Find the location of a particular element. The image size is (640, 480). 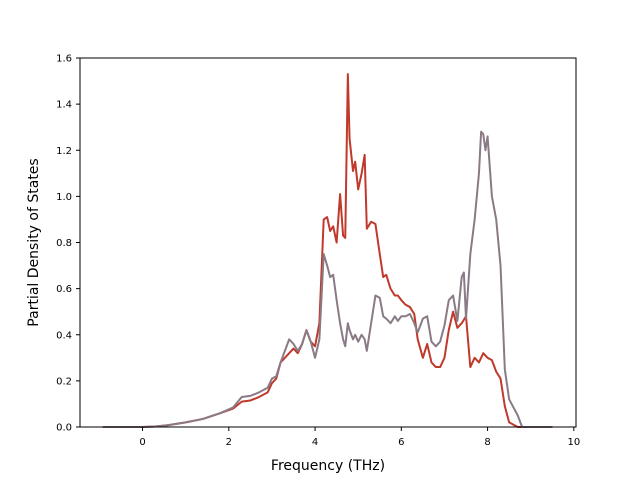

y-axis-label: Partial Density of States is located at coordinates (34, 242).